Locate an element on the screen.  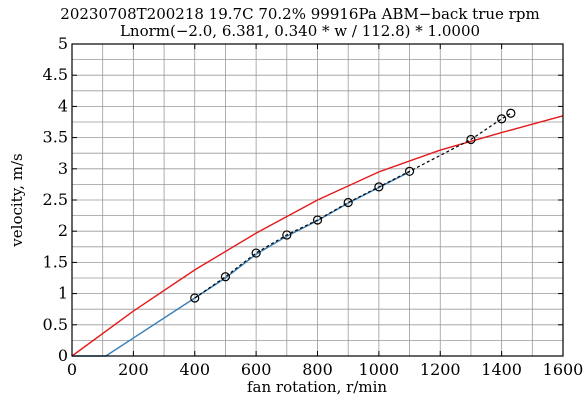
x-tick-label: 200 is located at coordinates (133, 369).